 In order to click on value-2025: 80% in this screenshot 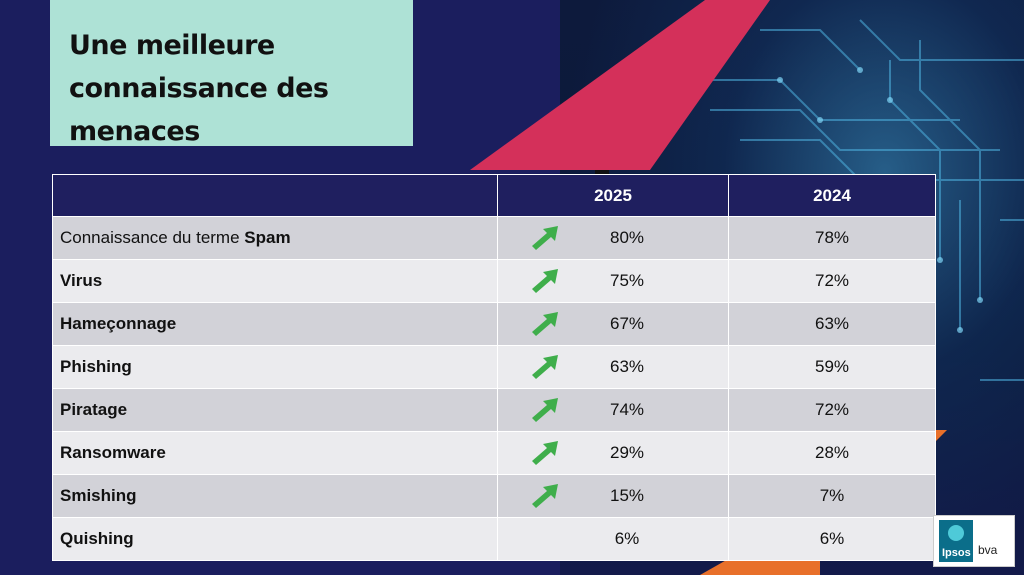, I will do `click(613, 238)`.